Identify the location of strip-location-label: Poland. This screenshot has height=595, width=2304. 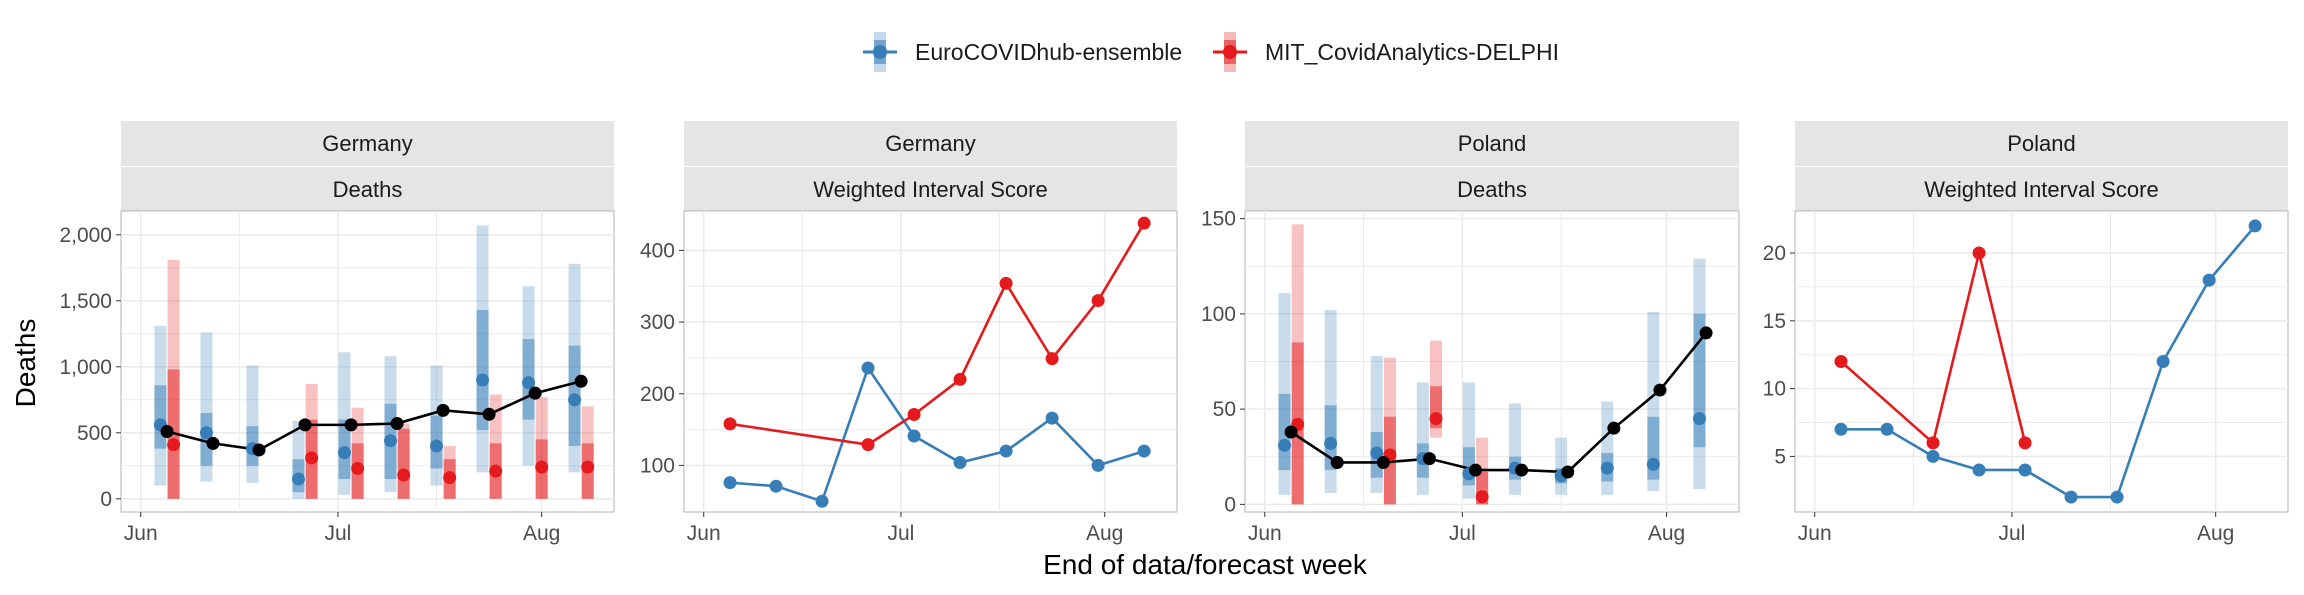
(1492, 143).